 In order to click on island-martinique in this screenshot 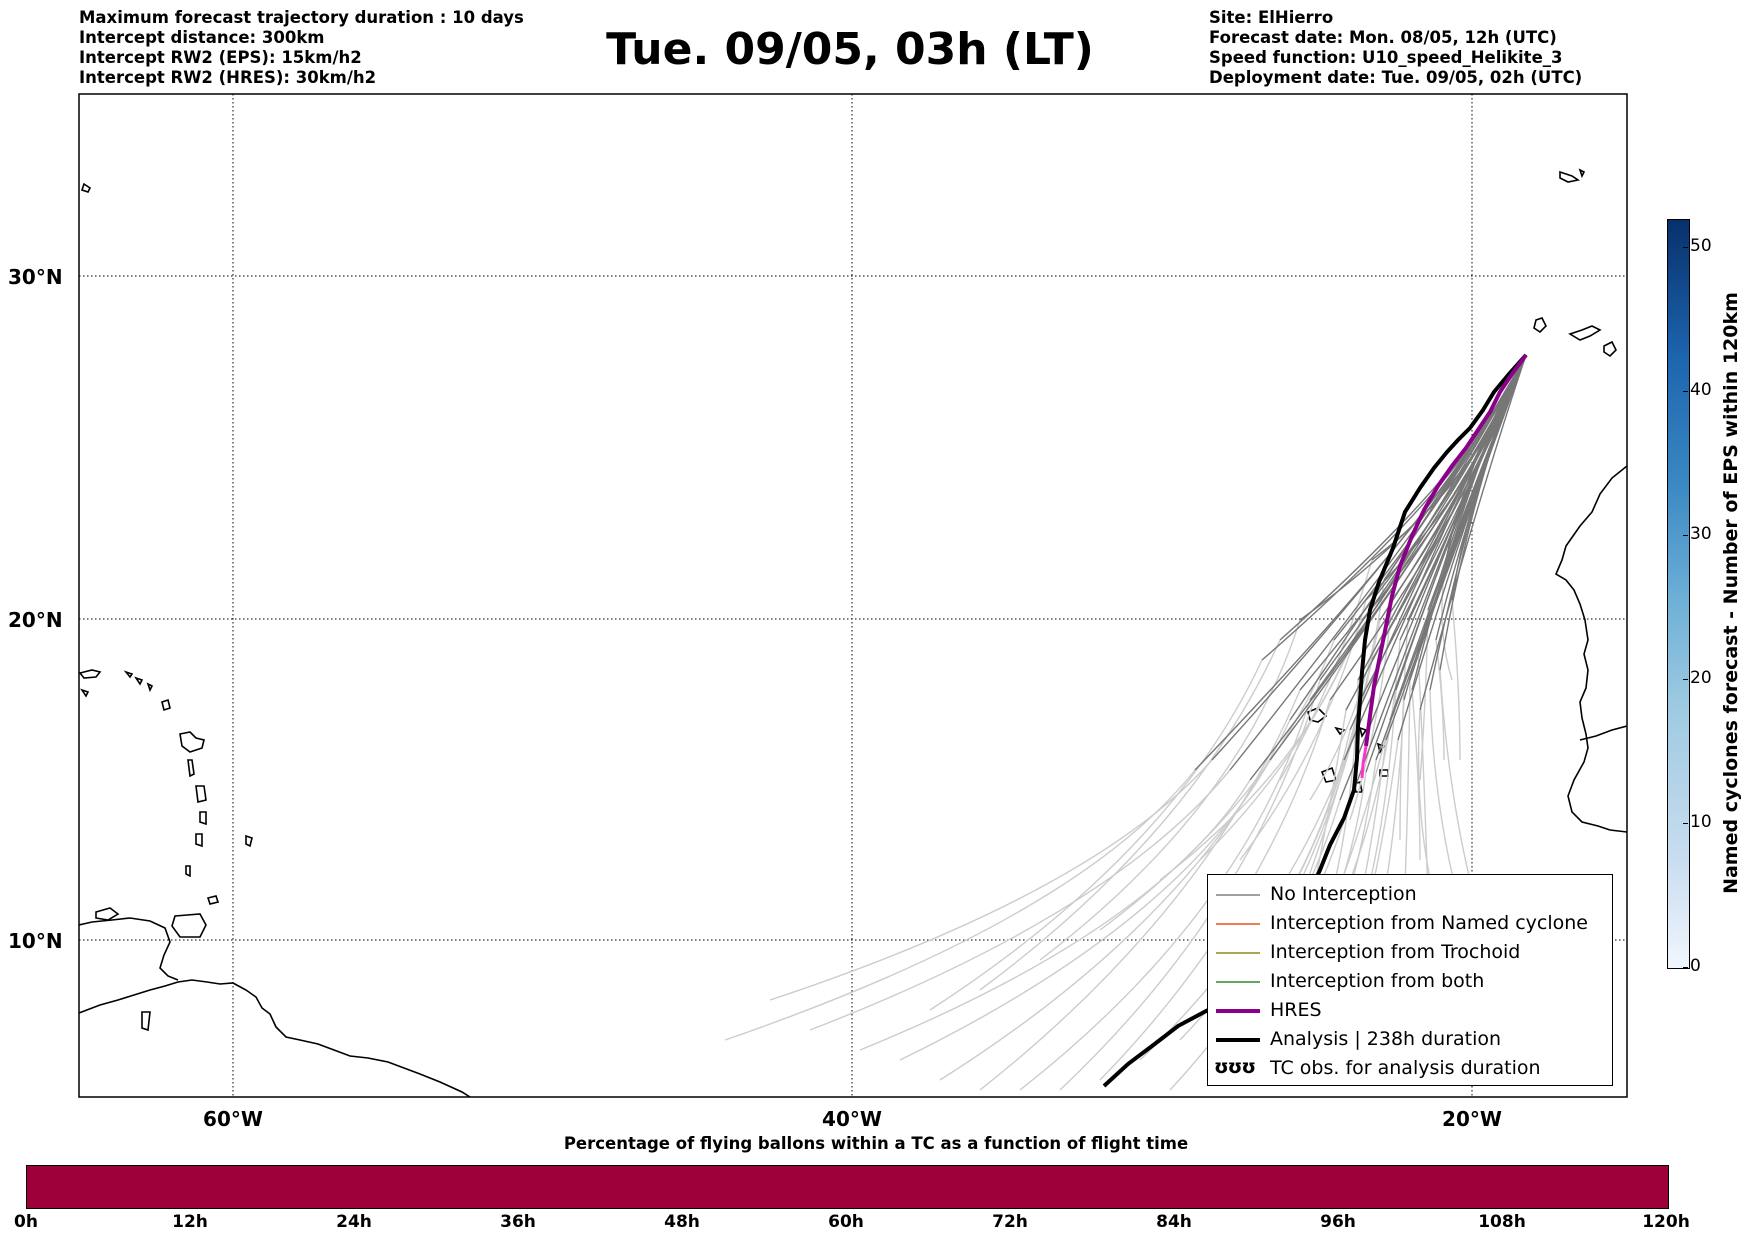, I will do `click(201, 794)`.